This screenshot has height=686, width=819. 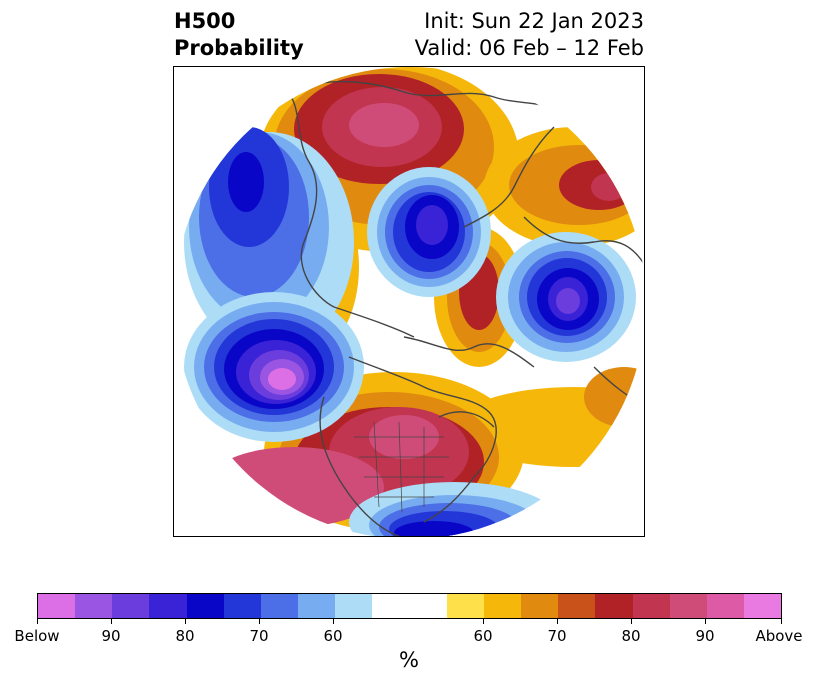 I want to click on below-anomaly-east, so click(x=566, y=297).